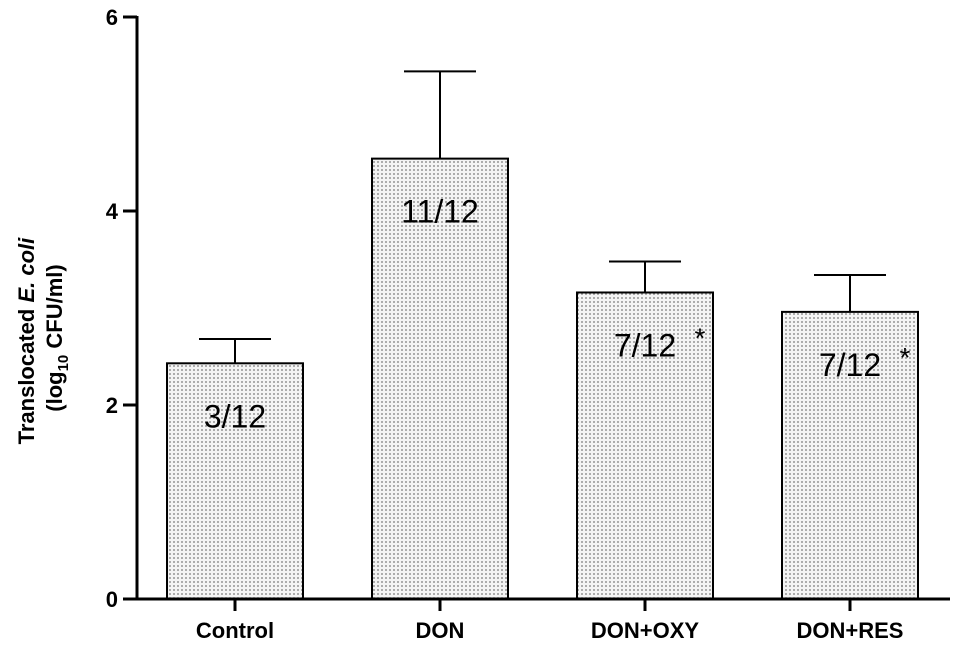  Describe the element at coordinates (112, 17) in the screenshot. I see `y-tick-label: 6` at that location.